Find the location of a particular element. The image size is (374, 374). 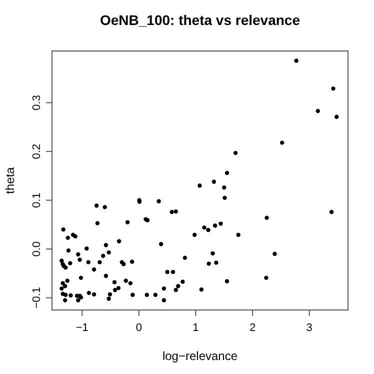

x-tick-label: 3 is located at coordinates (309, 328).